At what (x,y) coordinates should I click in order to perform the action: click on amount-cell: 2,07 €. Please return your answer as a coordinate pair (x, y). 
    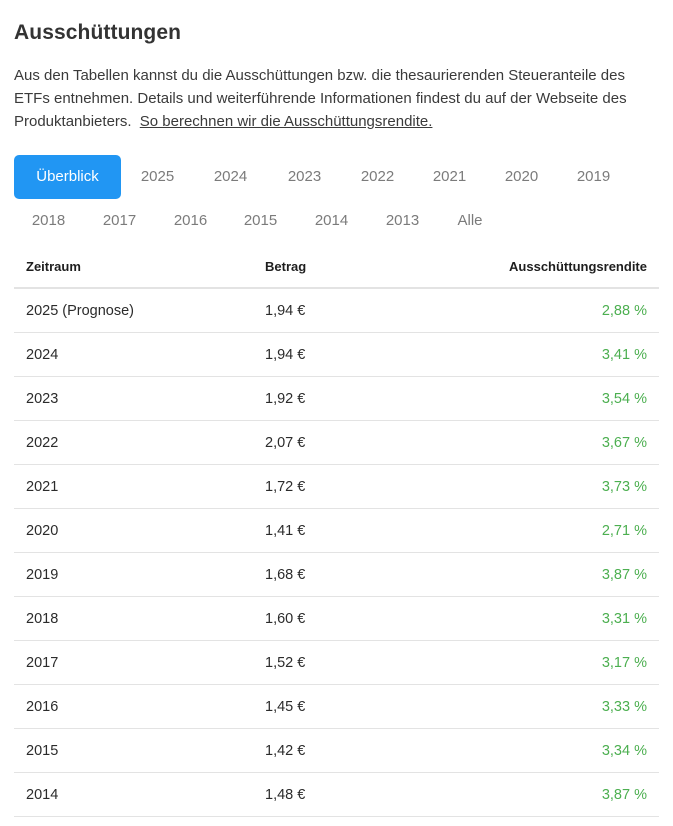
    Looking at the image, I should click on (308, 442).